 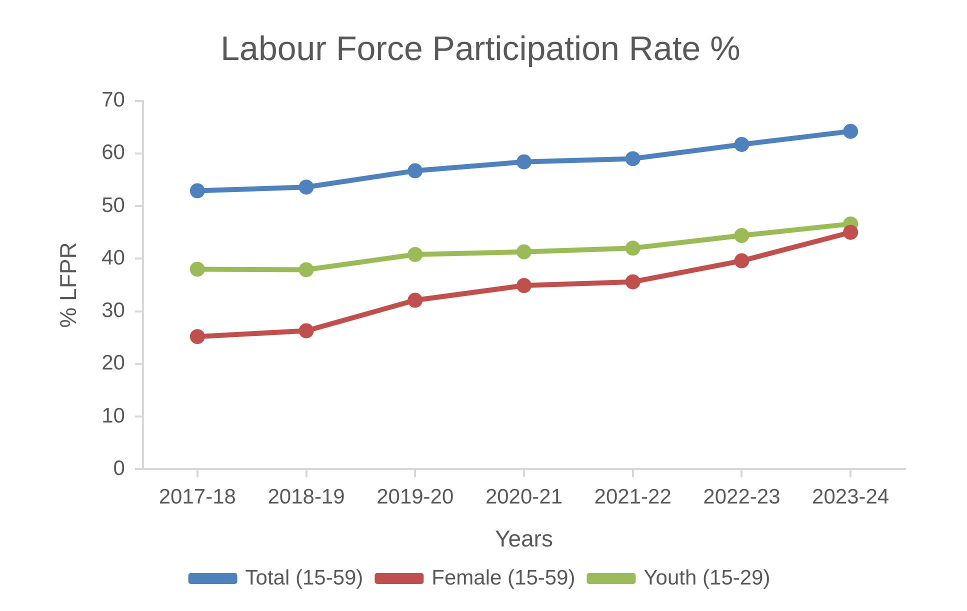 I want to click on legend-label: Total (15-59), so click(x=304, y=578).